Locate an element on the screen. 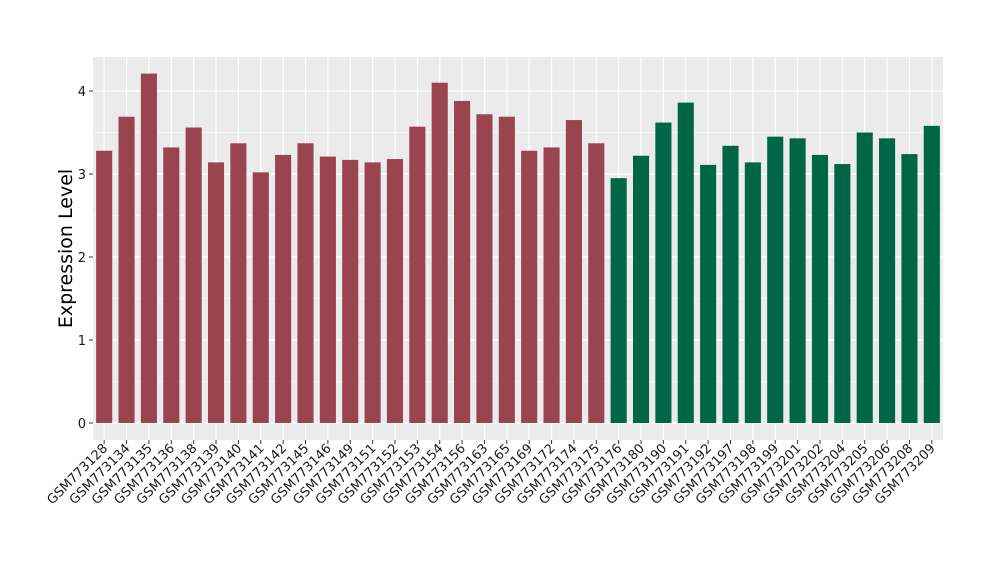 The image size is (1000, 580). bar-GSM773199 is located at coordinates (775, 279).